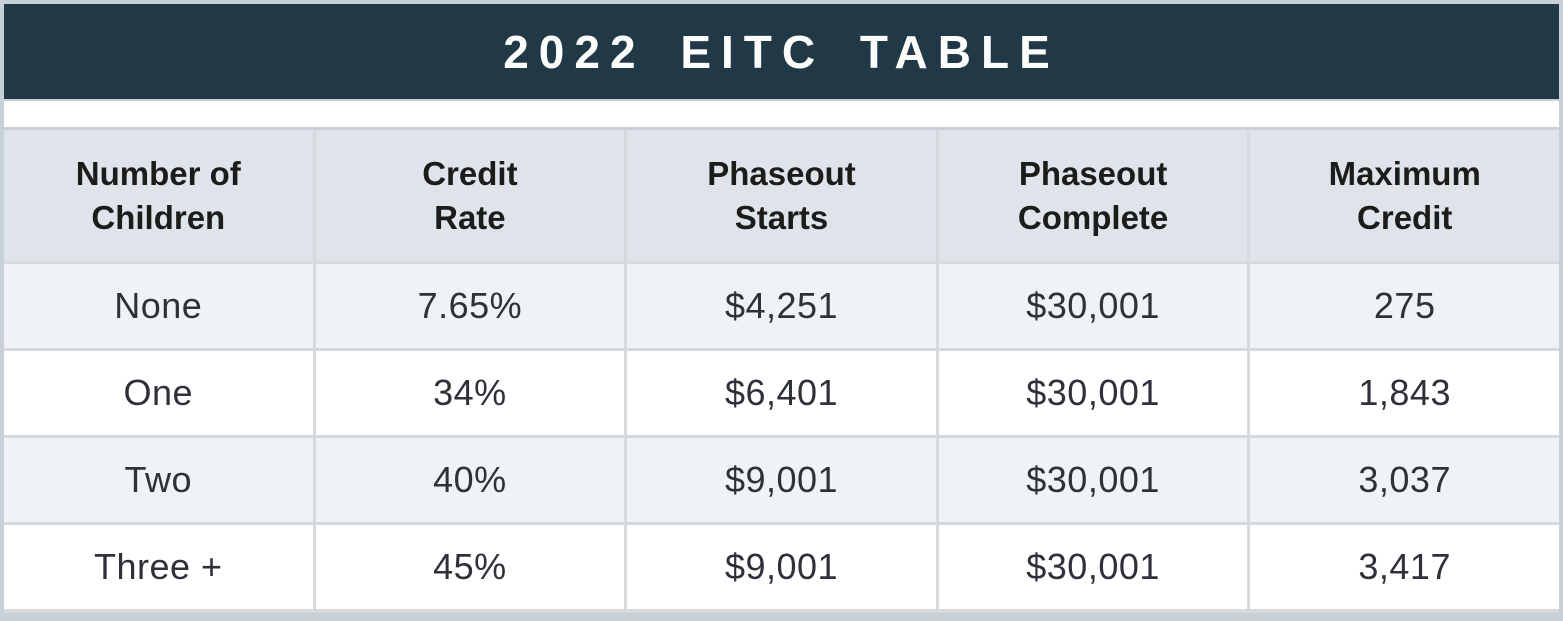 Image resolution: width=1563 pixels, height=621 pixels. I want to click on page-title: 2022 EITC TABLE, so click(781, 51).